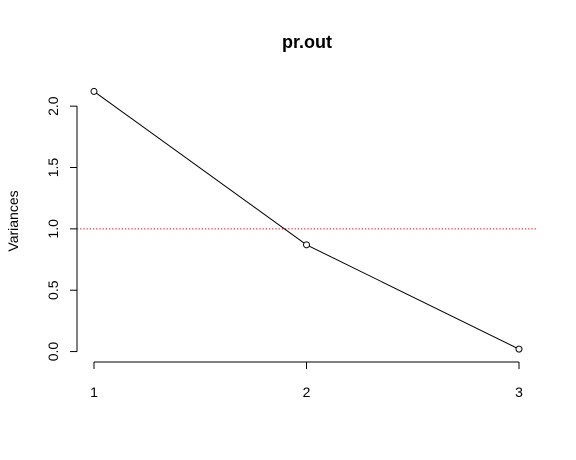 The height and width of the screenshot is (460, 576). Describe the element at coordinates (53, 352) in the screenshot. I see `y-tick-label: 0.0` at that location.